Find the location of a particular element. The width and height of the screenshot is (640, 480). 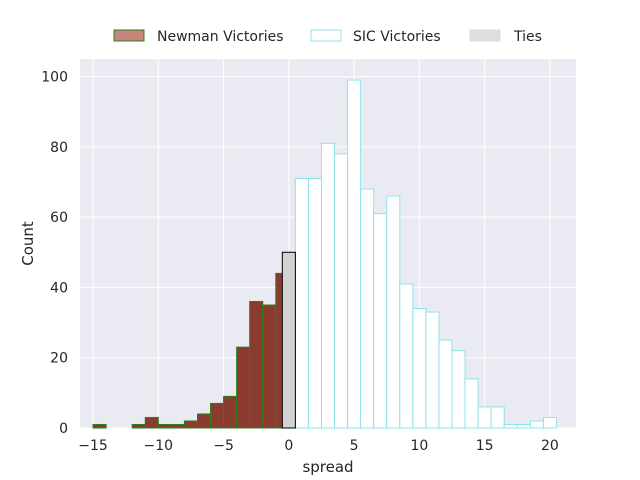

y-tick-label: 100 is located at coordinates (54, 78).